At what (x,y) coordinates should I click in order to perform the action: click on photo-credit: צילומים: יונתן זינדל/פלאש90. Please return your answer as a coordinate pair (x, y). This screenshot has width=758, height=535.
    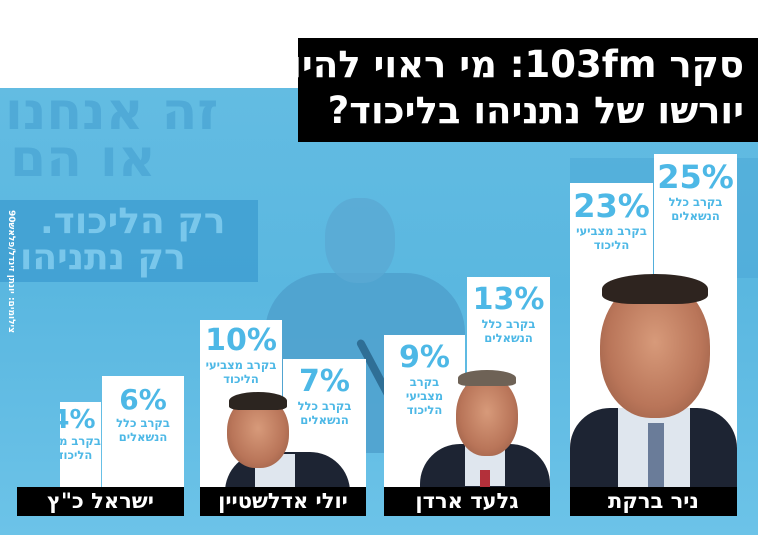
    Looking at the image, I should click on (11, 272).